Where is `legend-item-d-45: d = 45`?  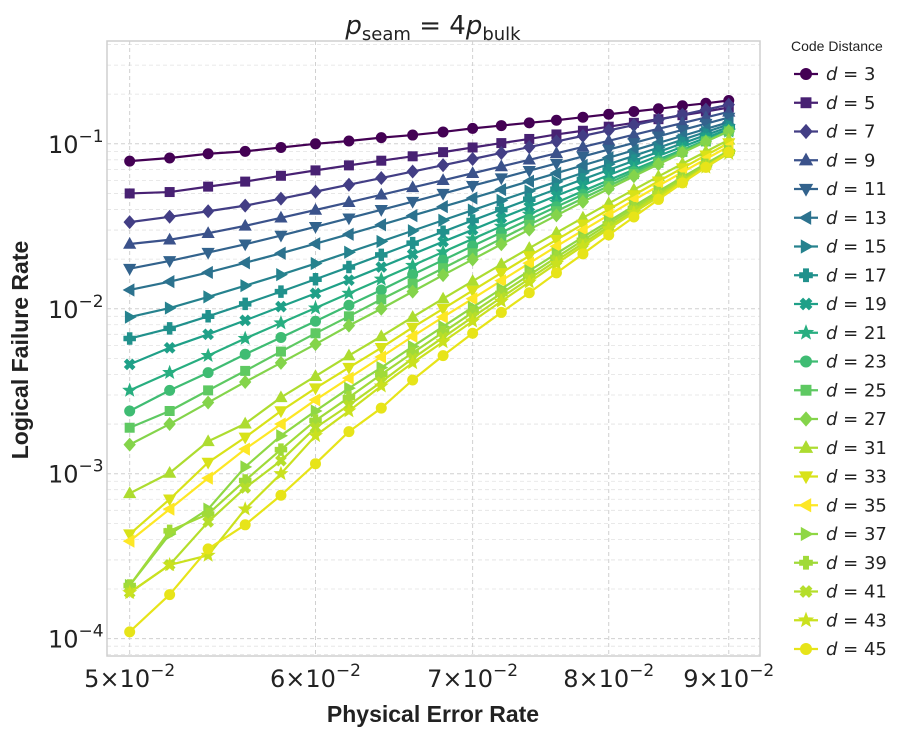 legend-item-d-45: d = 45 is located at coordinates (840, 649).